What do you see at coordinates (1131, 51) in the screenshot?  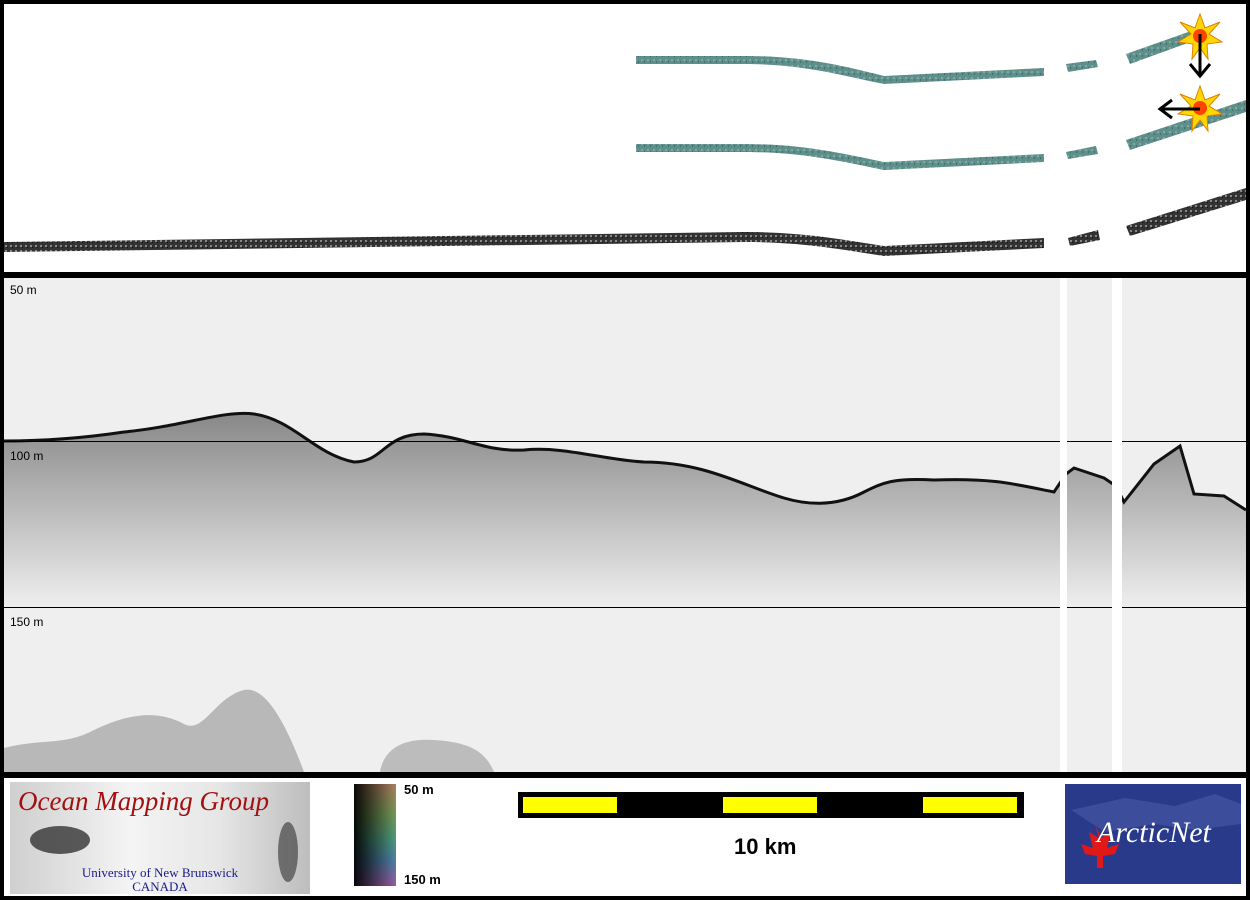 I see `swath-track-1-seg2` at bounding box center [1131, 51].